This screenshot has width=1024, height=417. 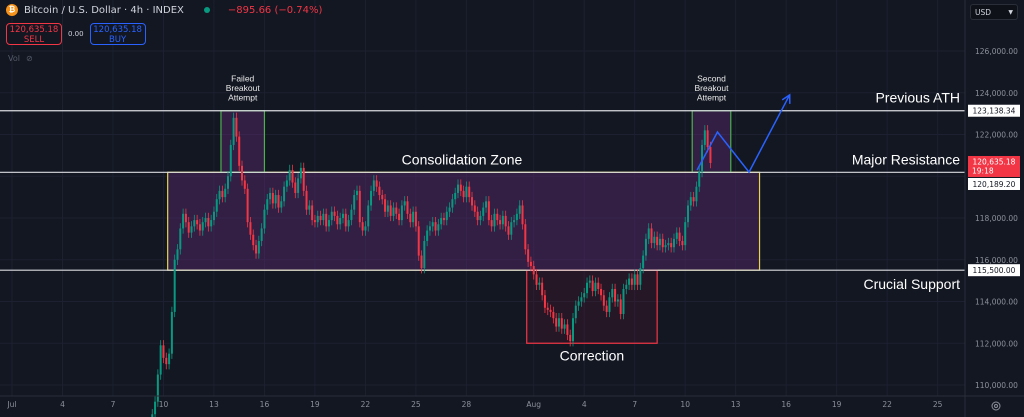 What do you see at coordinates (938, 404) in the screenshot?
I see `time-tick-label: 25` at bounding box center [938, 404].